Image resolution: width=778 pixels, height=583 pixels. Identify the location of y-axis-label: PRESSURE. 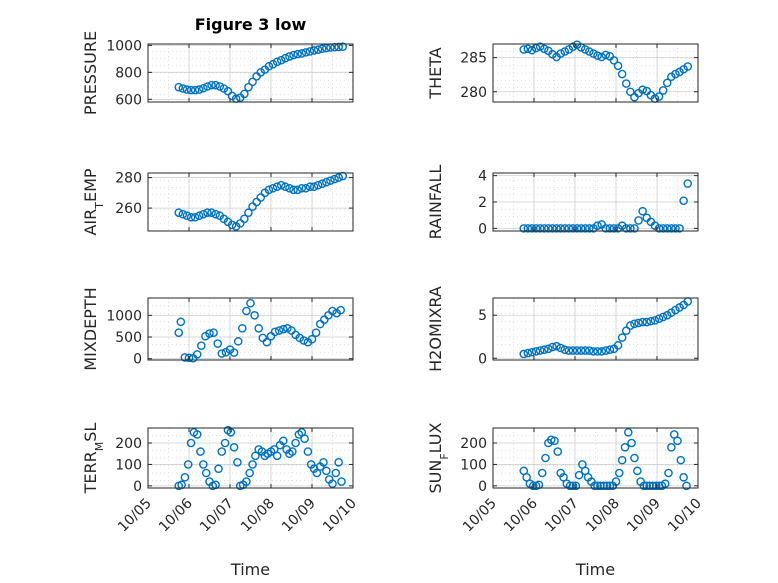
(90, 73).